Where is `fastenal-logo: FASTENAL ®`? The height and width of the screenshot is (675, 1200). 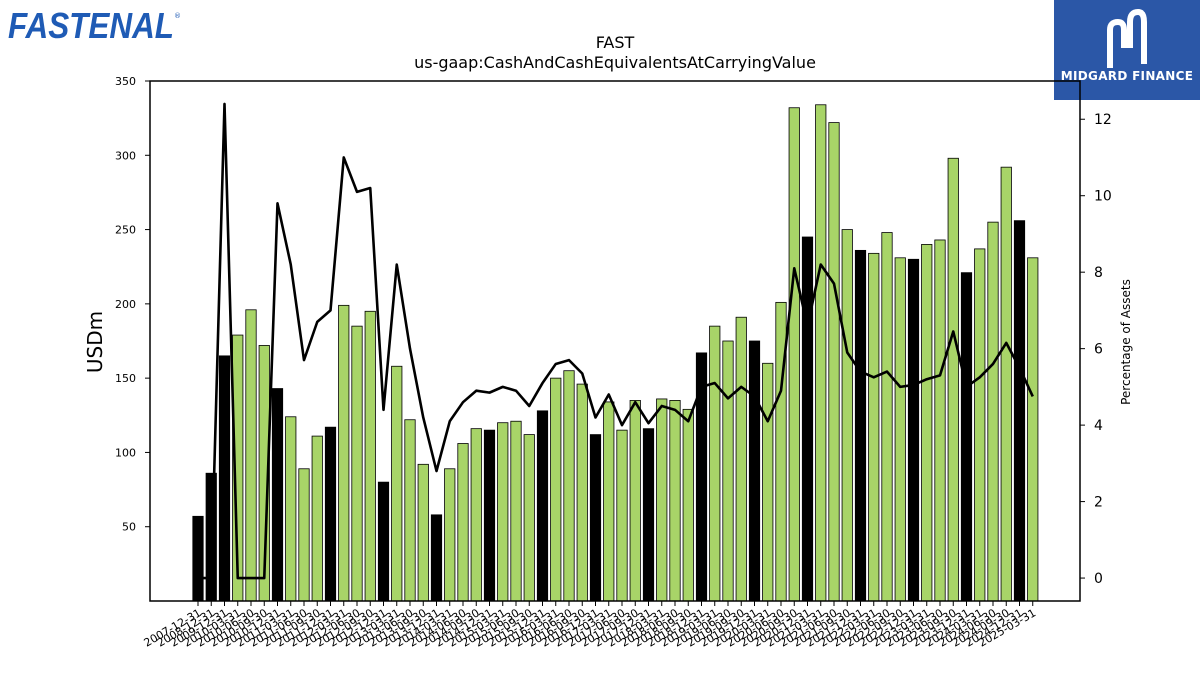 fastenal-logo: FASTENAL ® is located at coordinates (94, 24).